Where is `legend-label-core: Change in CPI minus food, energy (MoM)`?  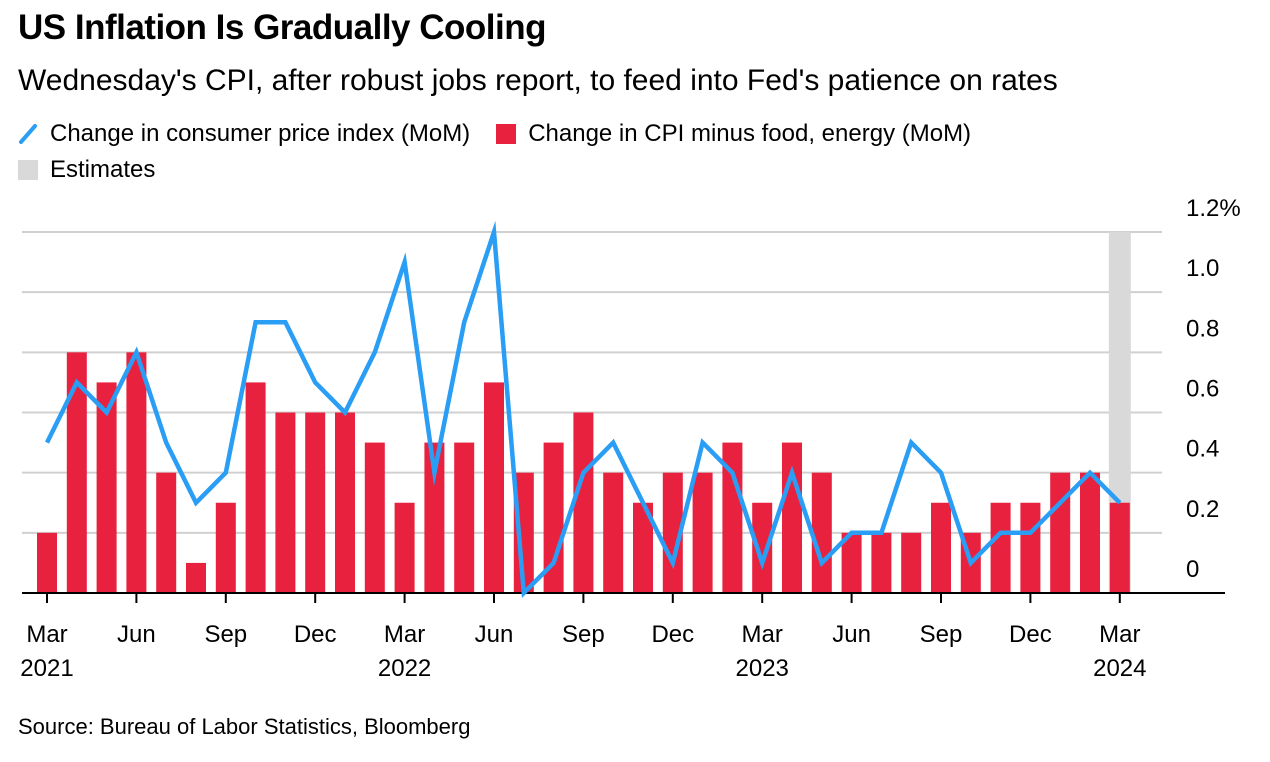
legend-label-core: Change in CPI minus food, energy (MoM) is located at coordinates (750, 133).